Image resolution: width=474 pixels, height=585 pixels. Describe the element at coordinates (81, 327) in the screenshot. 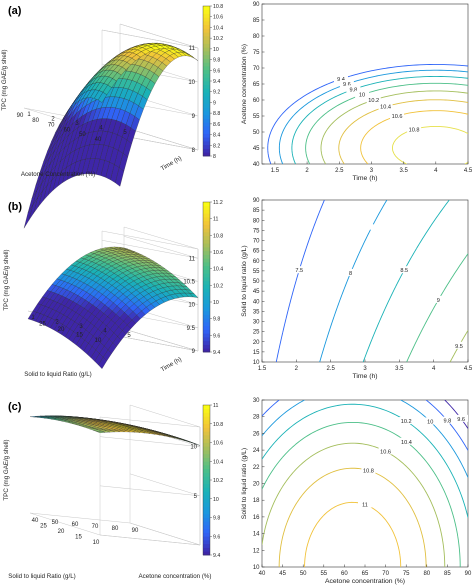

I see `y-tick-label: 3` at that location.